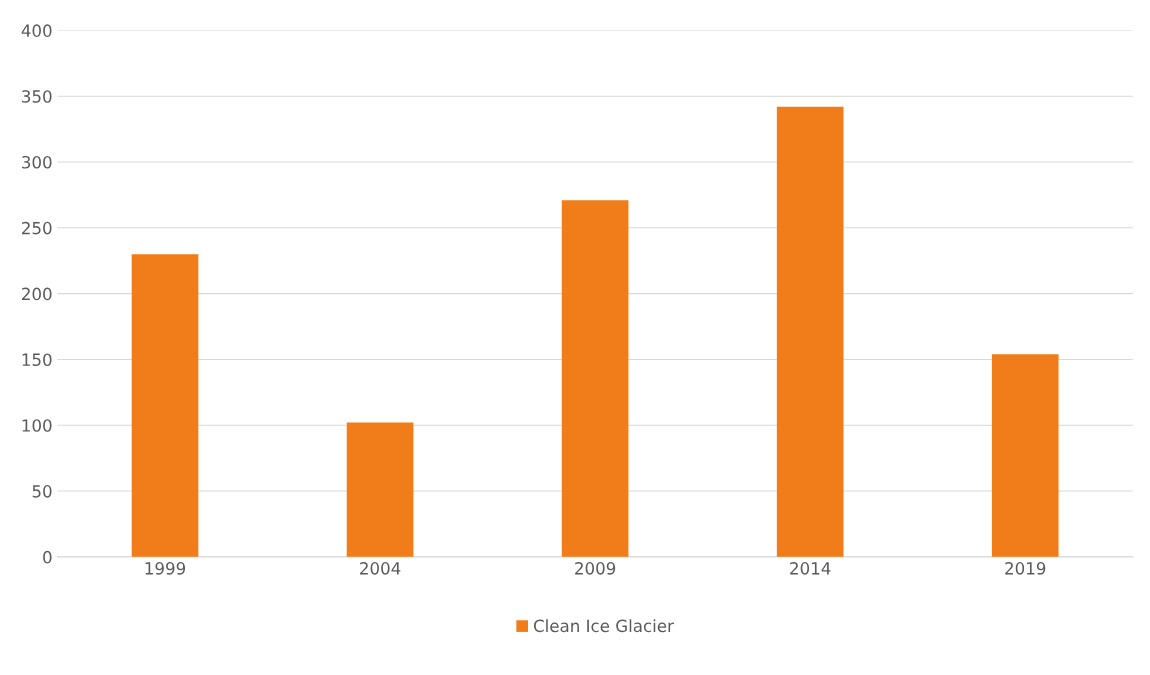 The width and height of the screenshot is (1150, 675). I want to click on y-tick-label: 350, so click(37, 96).